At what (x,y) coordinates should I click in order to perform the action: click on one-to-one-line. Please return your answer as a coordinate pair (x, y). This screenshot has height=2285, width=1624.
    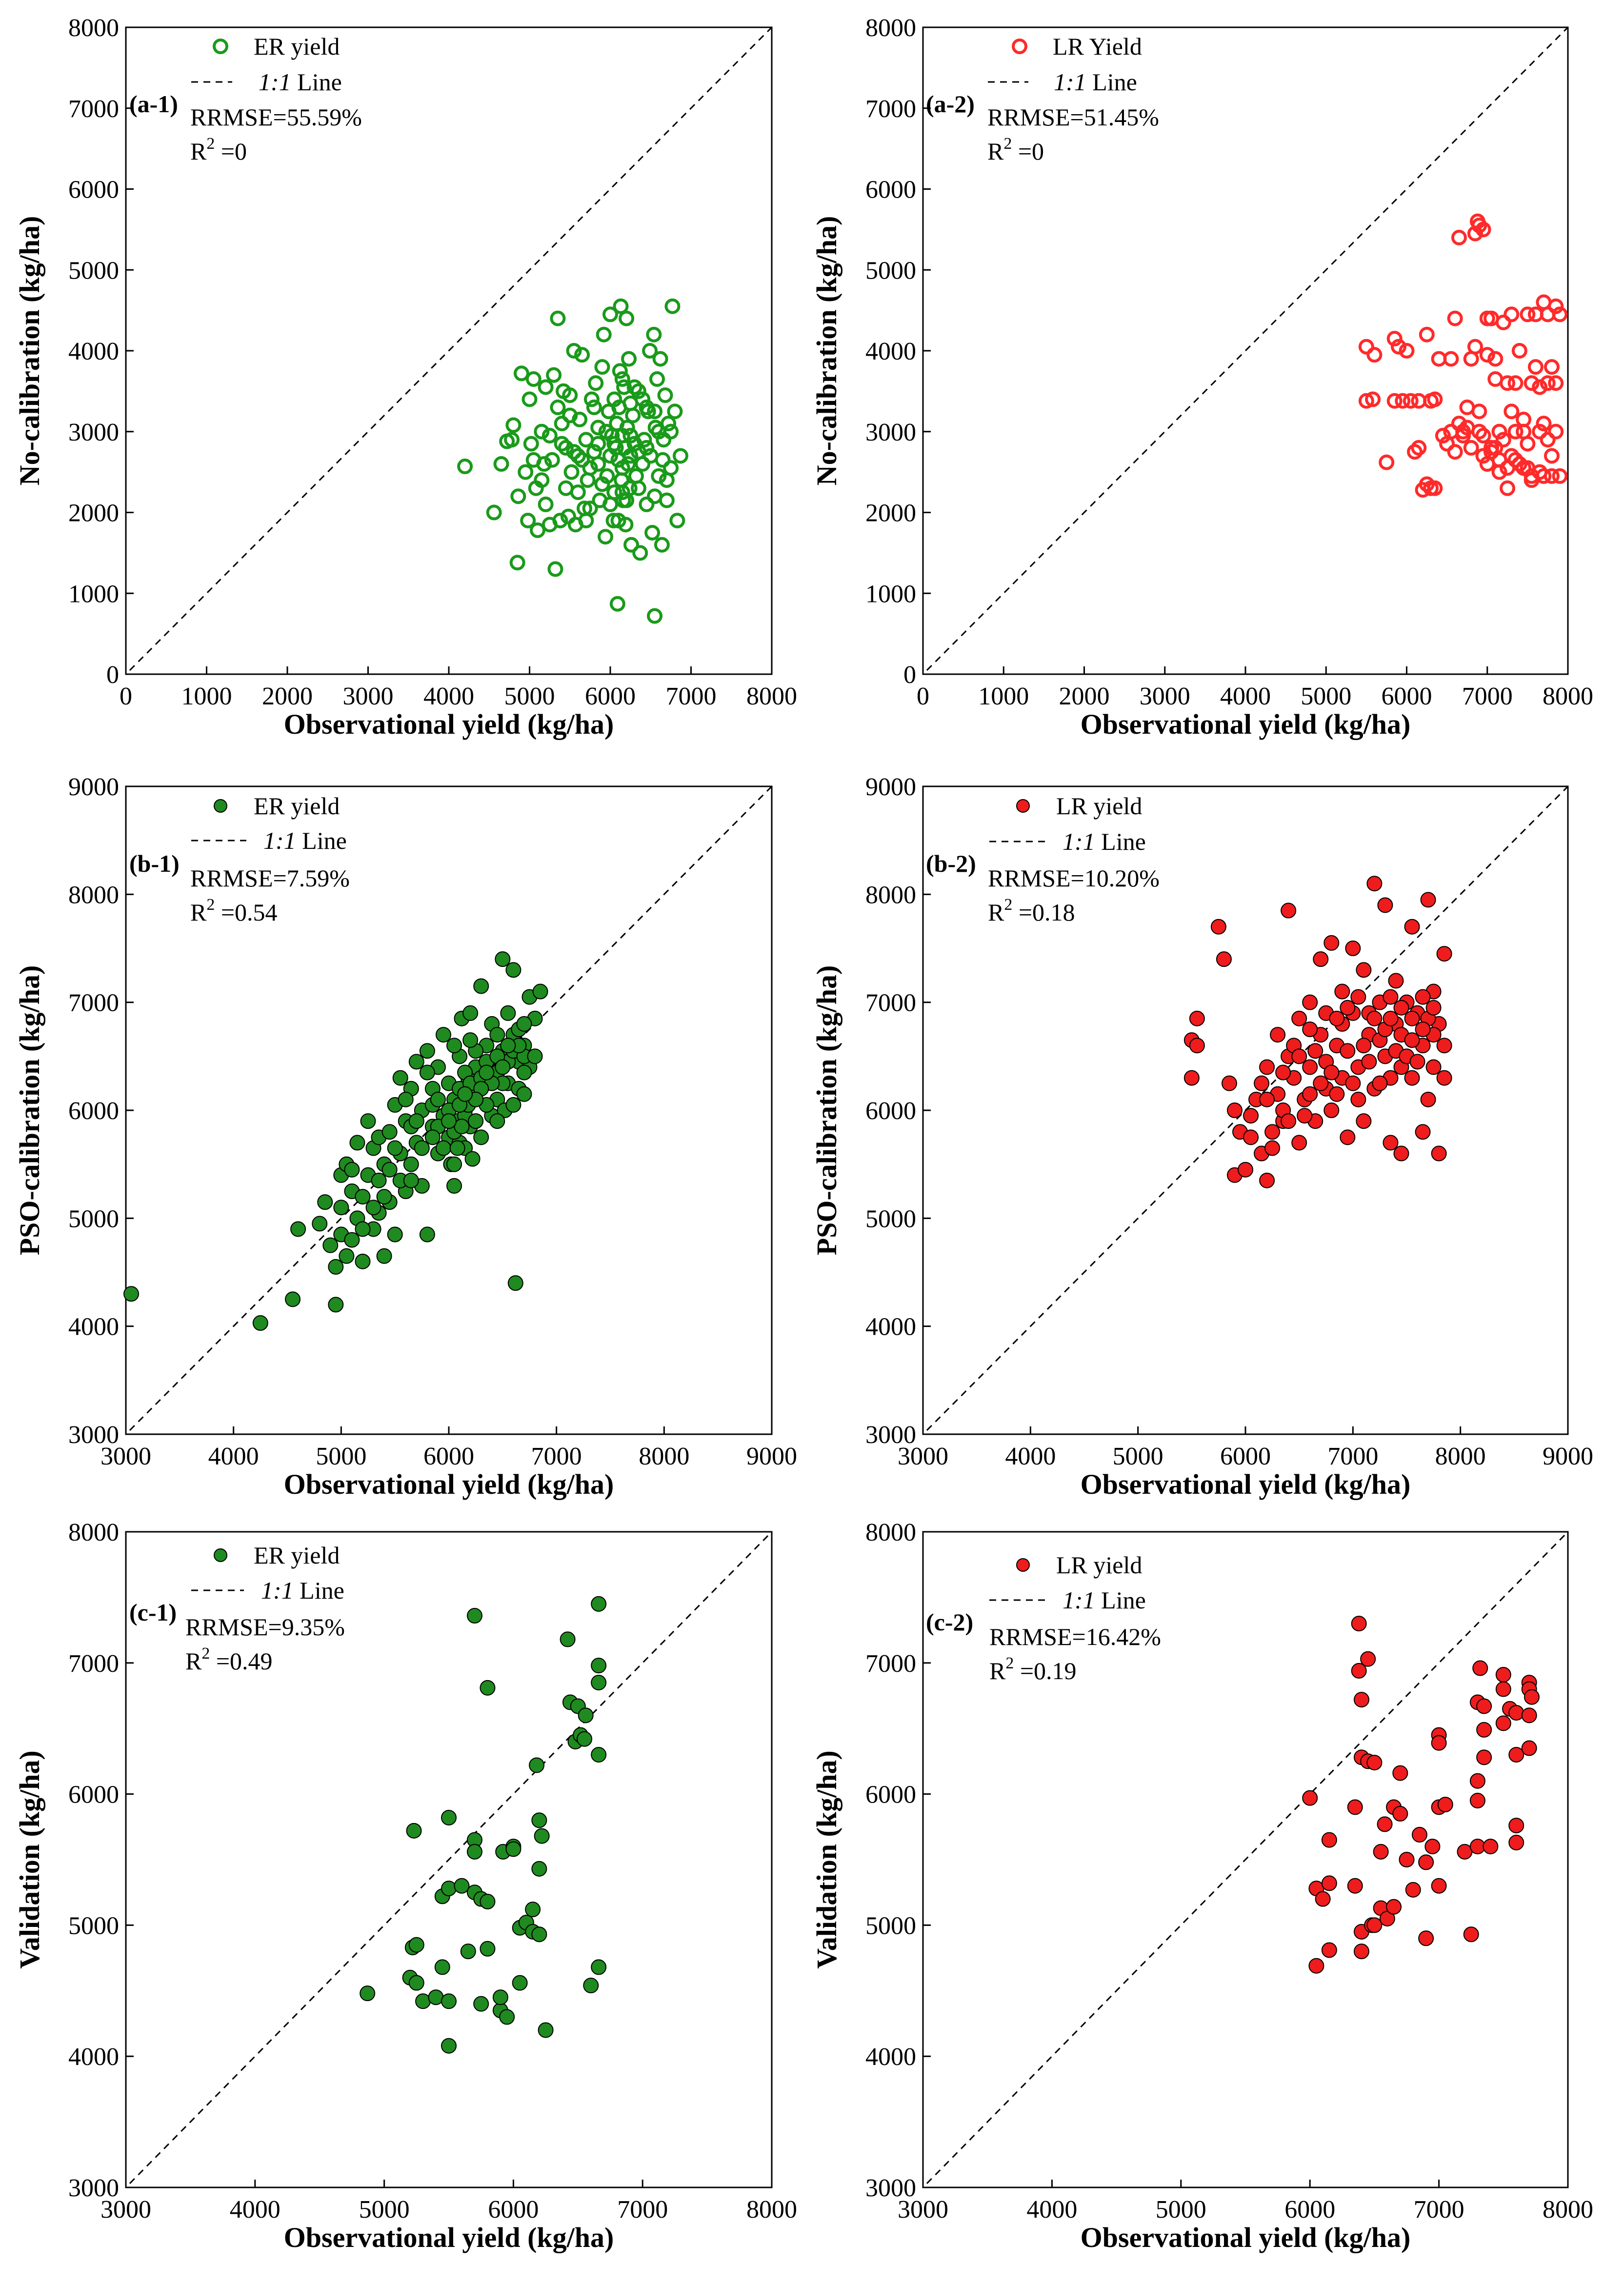
    Looking at the image, I should click on (451, 348).